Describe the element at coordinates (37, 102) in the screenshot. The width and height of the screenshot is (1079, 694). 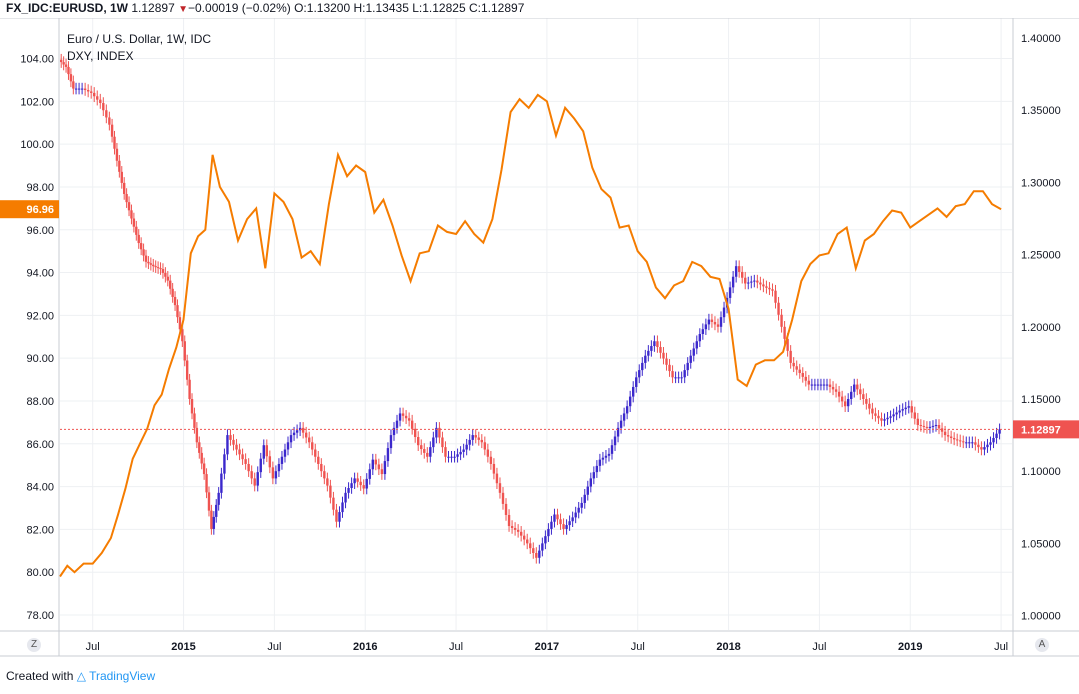
I see `left-tick-label: 102.00` at that location.